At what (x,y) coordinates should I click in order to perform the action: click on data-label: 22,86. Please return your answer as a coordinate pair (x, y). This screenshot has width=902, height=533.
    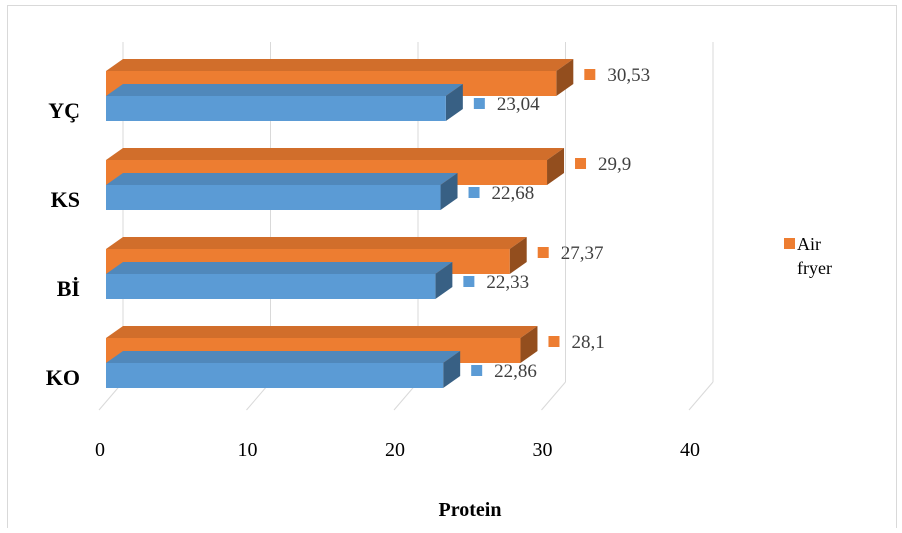
    Looking at the image, I should click on (515, 371).